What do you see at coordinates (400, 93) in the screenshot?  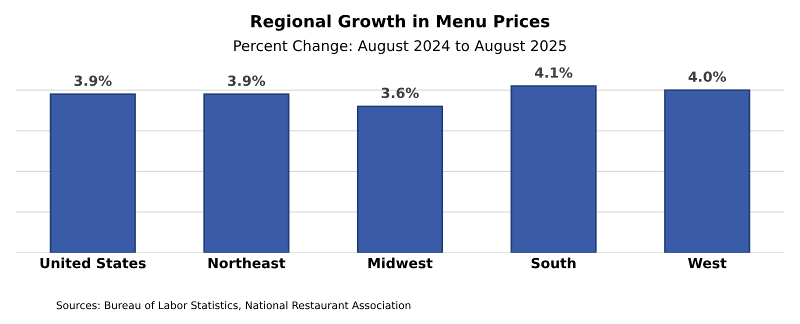 I see `data-label: 3.6%` at bounding box center [400, 93].